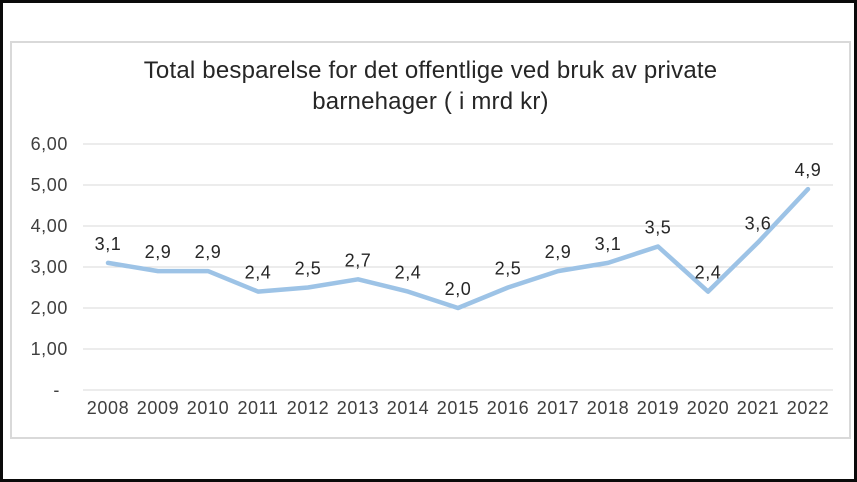 Image resolution: width=857 pixels, height=482 pixels. What do you see at coordinates (808, 408) in the screenshot?
I see `x-tick-label: 2022` at bounding box center [808, 408].